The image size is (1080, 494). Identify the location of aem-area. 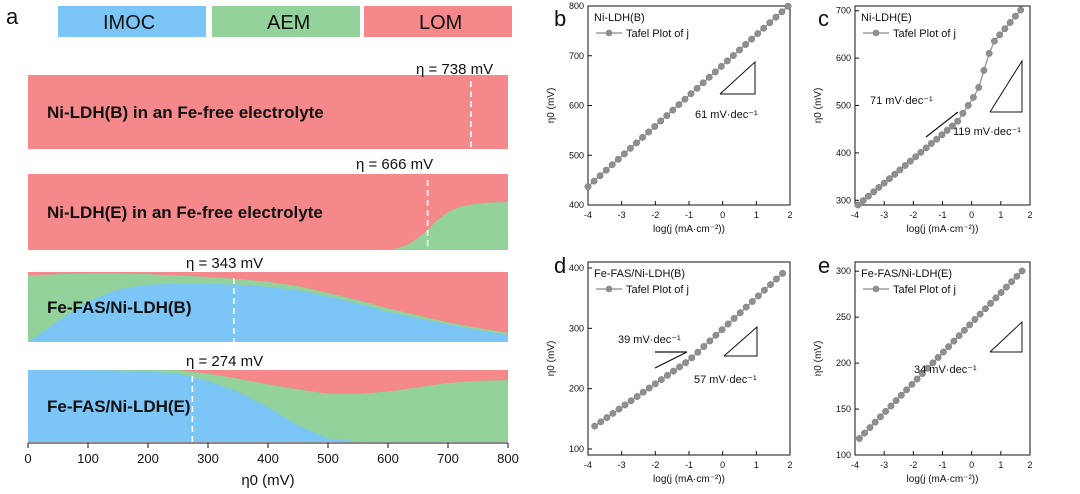
(268, 226).